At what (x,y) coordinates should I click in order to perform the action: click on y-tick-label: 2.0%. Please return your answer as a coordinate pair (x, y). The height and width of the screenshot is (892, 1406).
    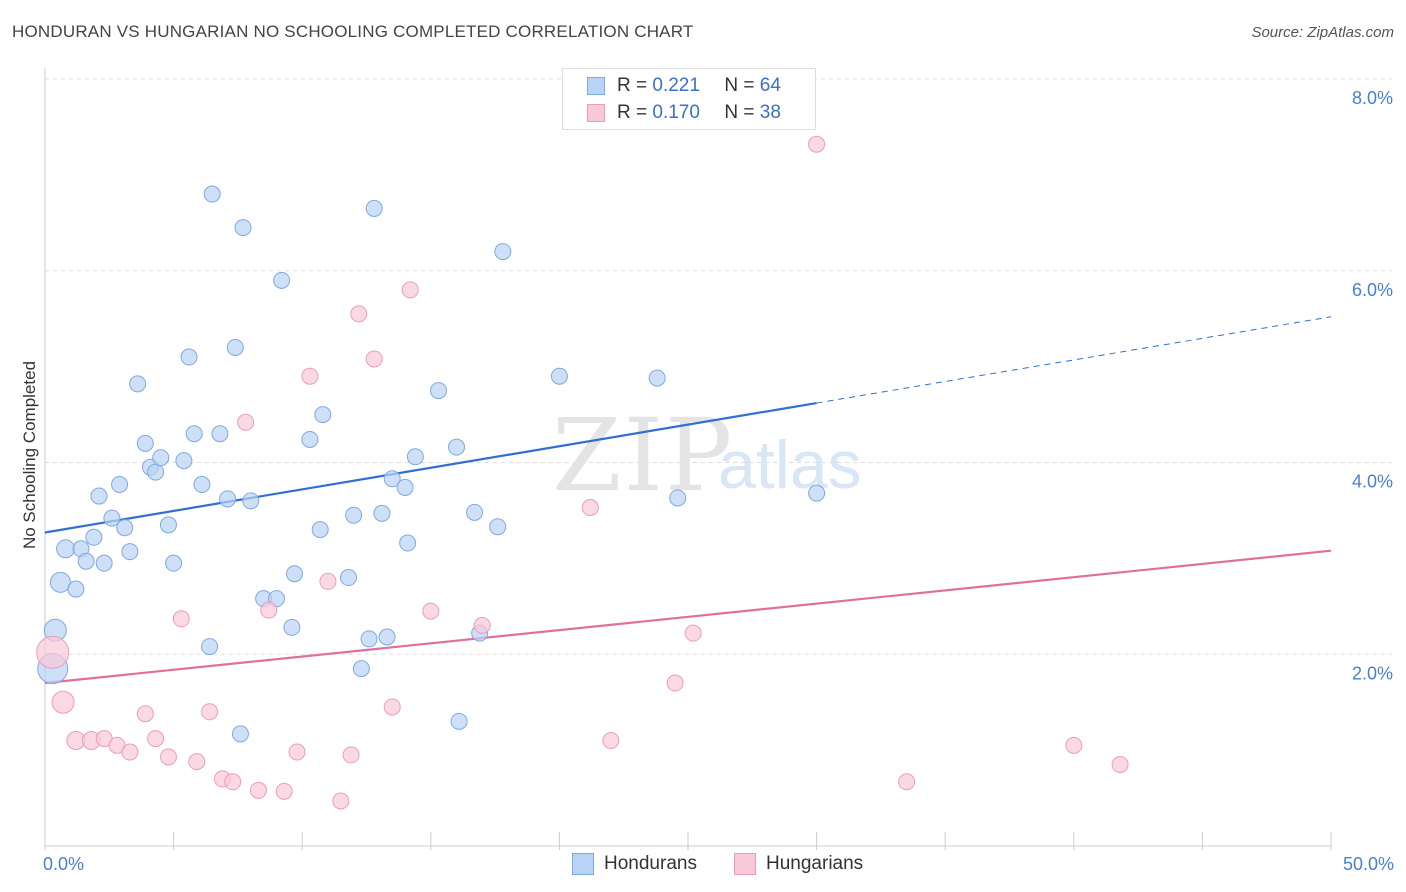
    Looking at the image, I should click on (1372, 673).